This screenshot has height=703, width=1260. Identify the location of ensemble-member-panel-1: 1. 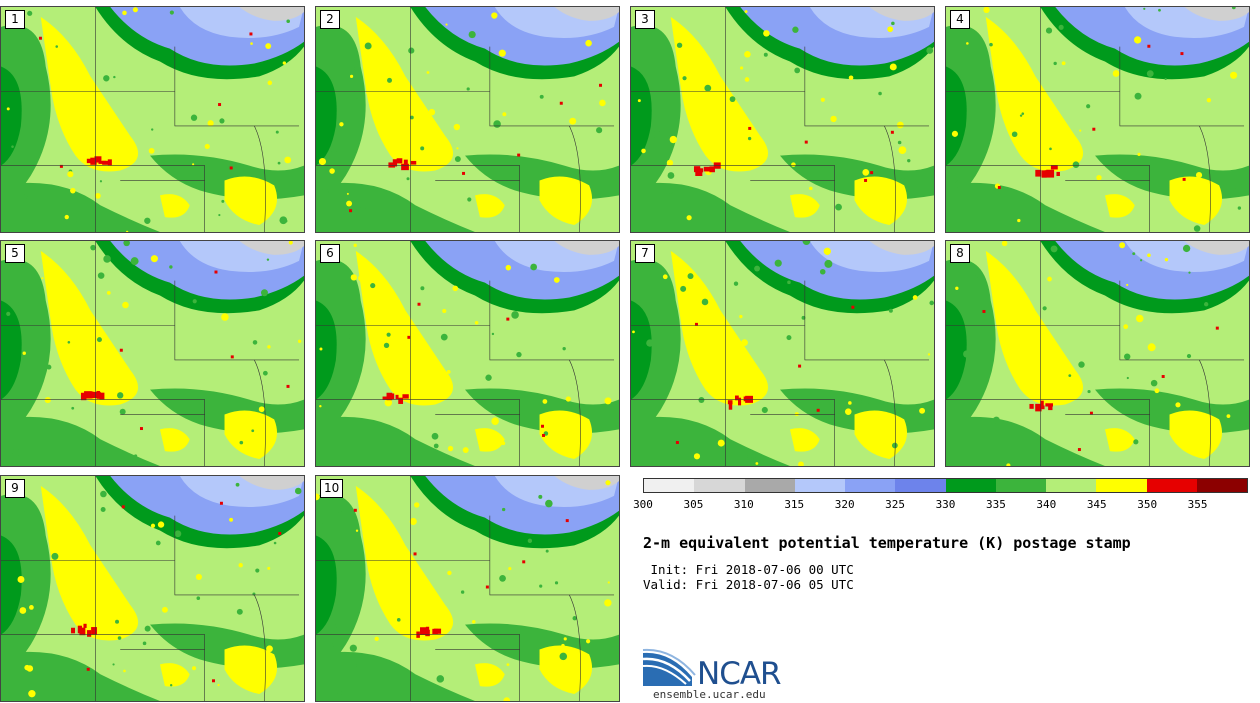
(152, 119).